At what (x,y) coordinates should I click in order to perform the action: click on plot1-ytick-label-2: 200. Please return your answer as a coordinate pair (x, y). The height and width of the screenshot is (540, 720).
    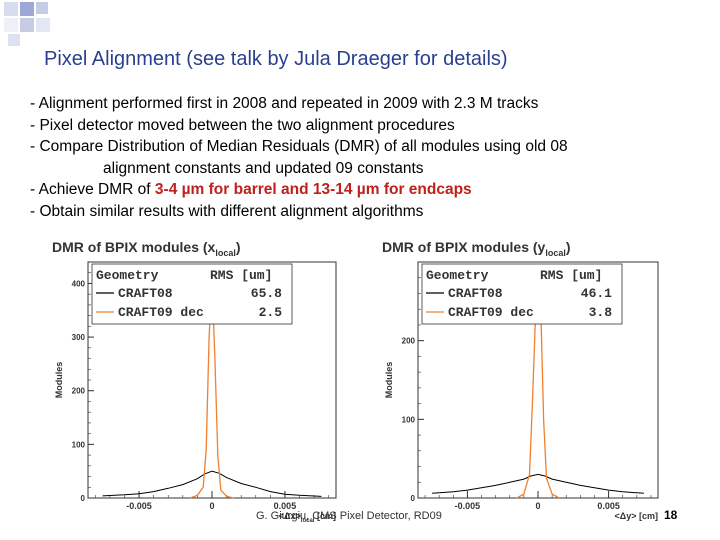
    Looking at the image, I should click on (409, 341).